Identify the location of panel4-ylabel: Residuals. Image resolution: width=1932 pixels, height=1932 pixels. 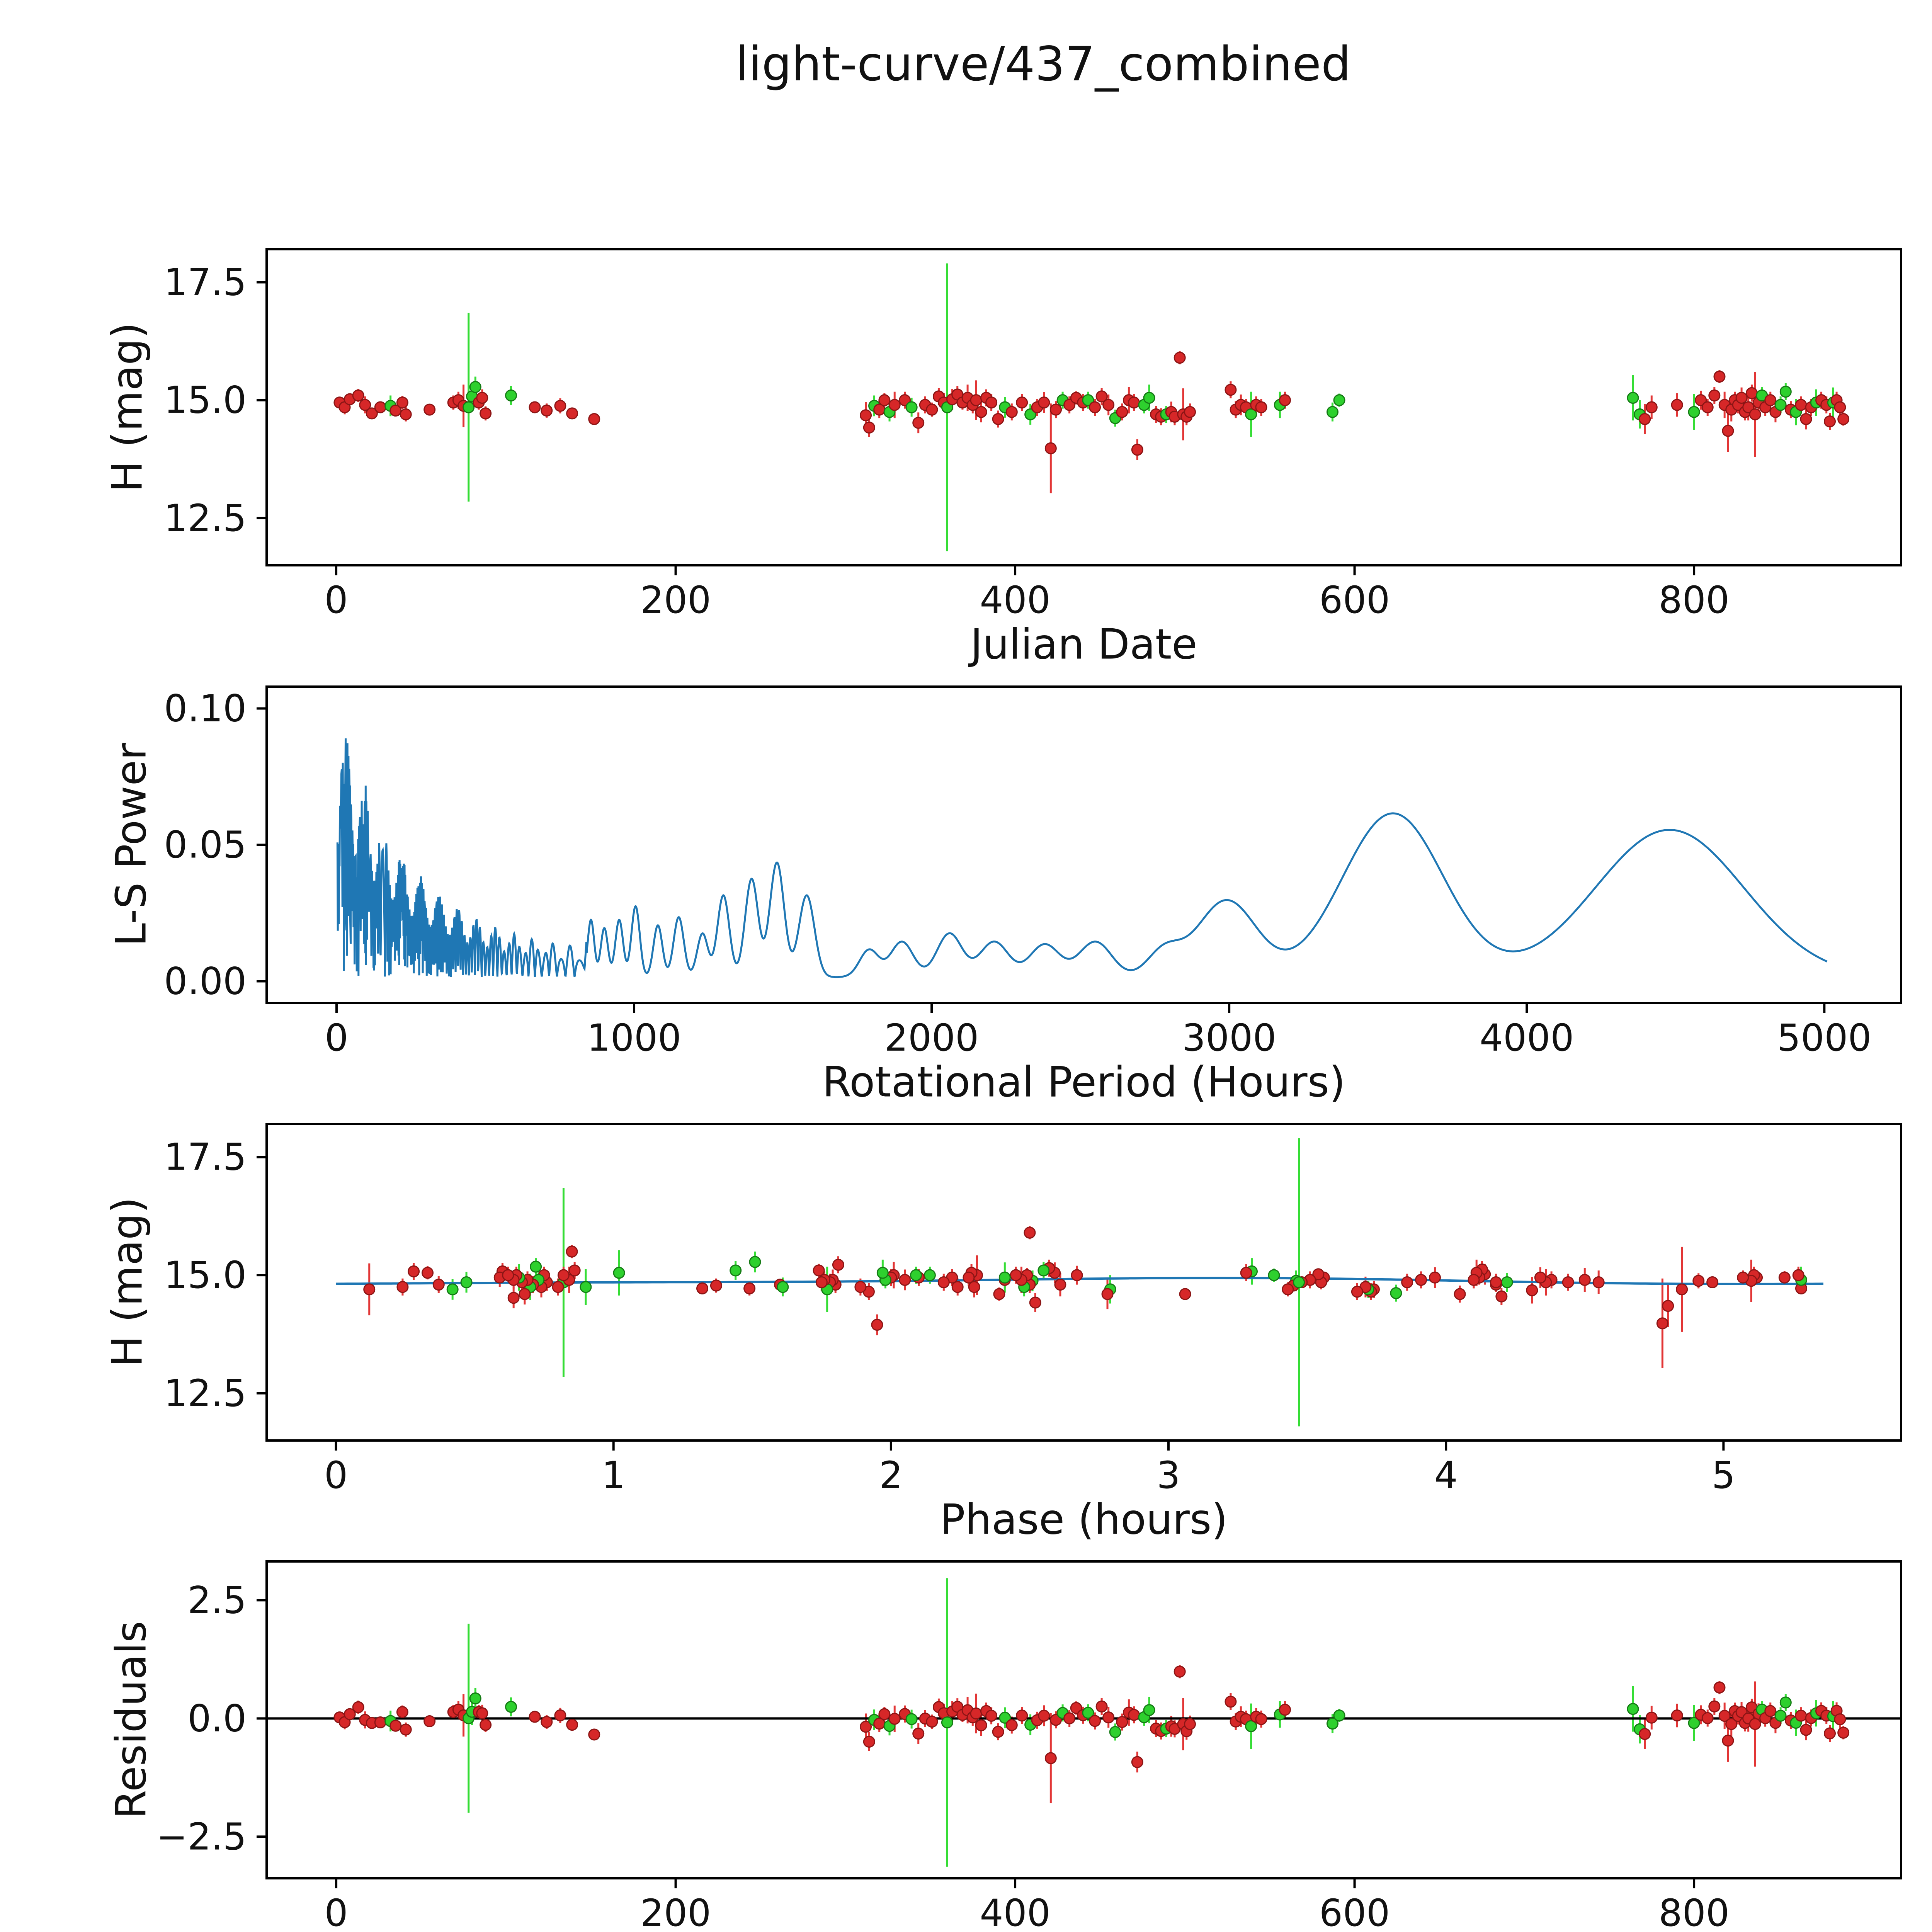
(131, 1720).